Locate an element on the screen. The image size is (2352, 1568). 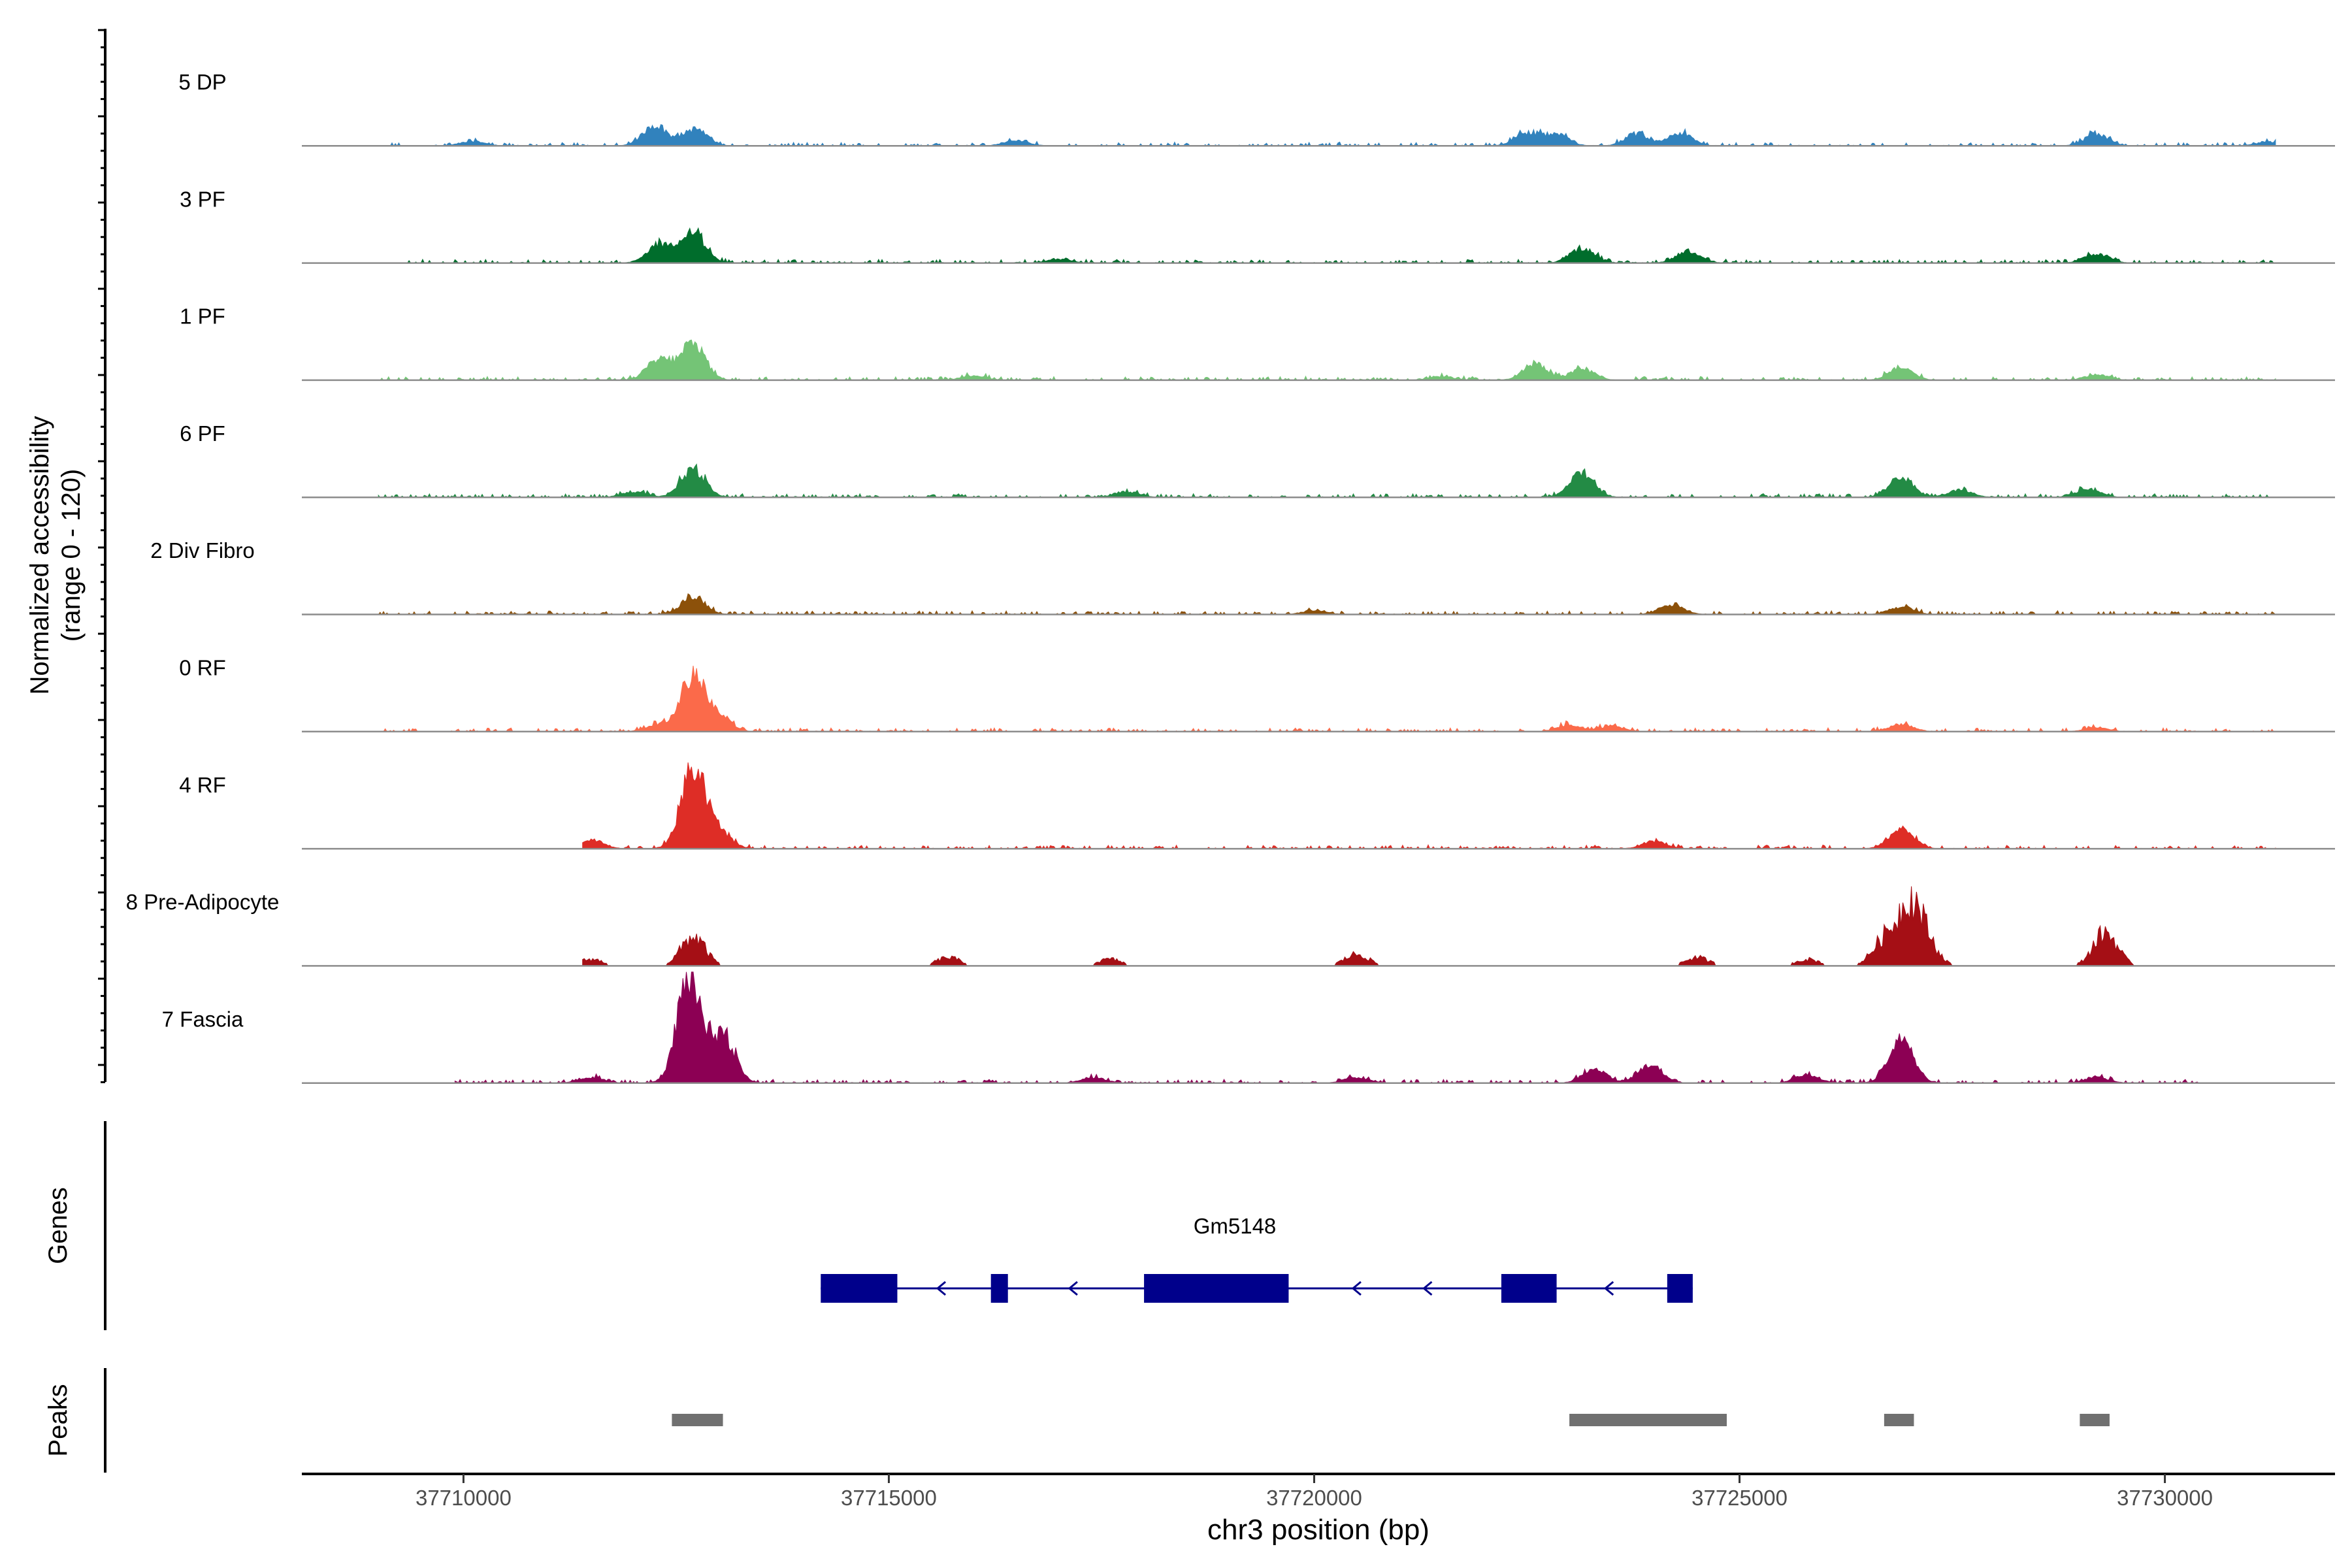
peak-regions is located at coordinates (1391, 1420).